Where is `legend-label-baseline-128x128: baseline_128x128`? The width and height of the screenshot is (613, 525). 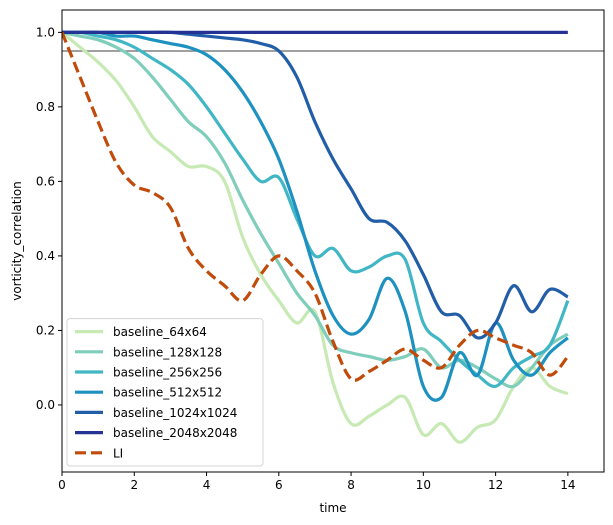
legend-label-baseline-128x128: baseline_128x128 is located at coordinates (167, 352).